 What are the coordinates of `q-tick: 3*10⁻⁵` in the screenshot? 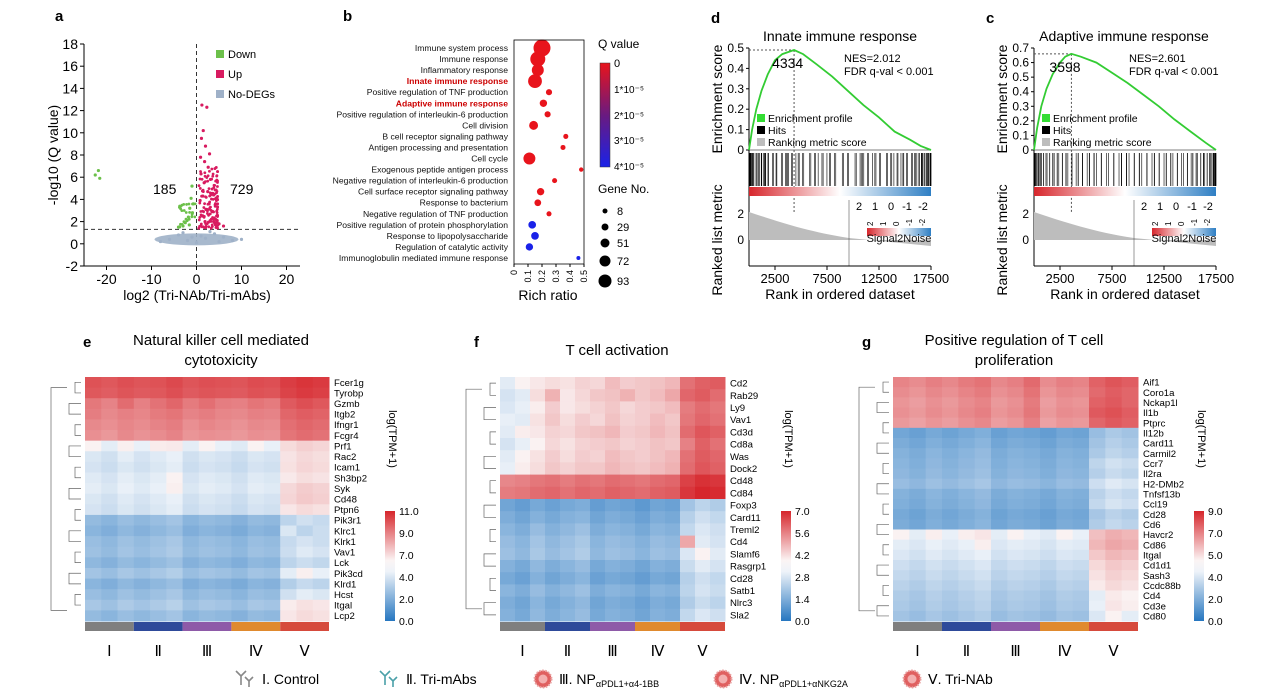 It's located at (629, 141).